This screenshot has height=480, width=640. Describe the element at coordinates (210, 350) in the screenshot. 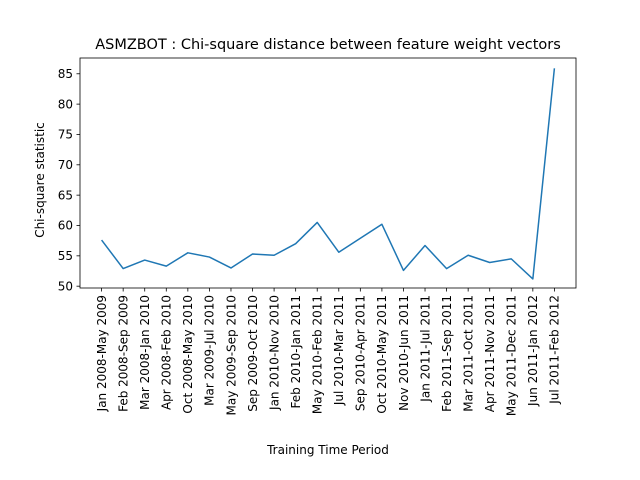

I see `x-tick-label: Mar 2009-Jul 2010` at that location.